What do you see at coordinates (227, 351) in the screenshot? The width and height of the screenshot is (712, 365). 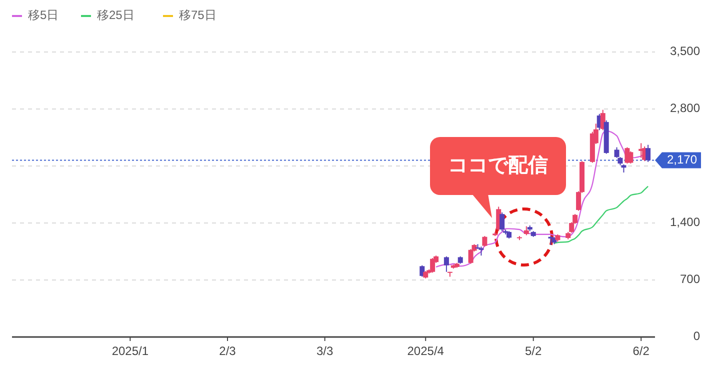 I see `x-tick-label: 2/3` at bounding box center [227, 351].